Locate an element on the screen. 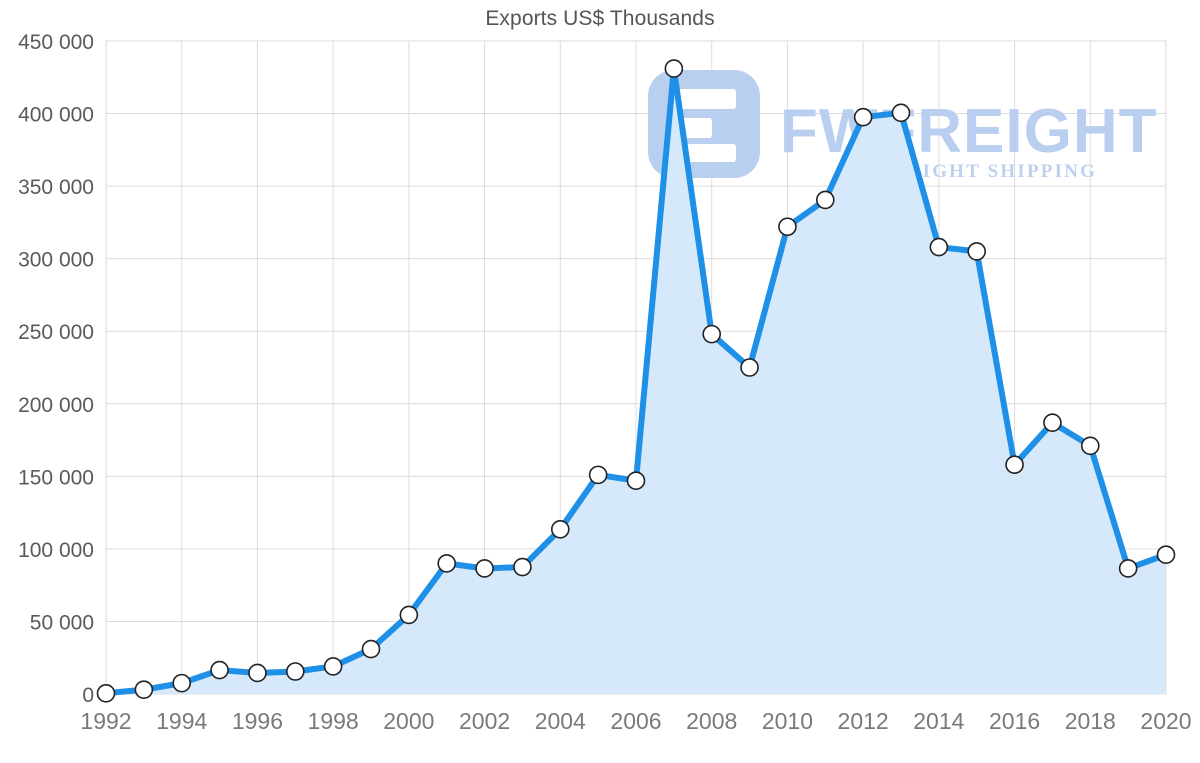 The width and height of the screenshot is (1200, 763). data-point-marker: 2016: 158000 is located at coordinates (1014, 465).